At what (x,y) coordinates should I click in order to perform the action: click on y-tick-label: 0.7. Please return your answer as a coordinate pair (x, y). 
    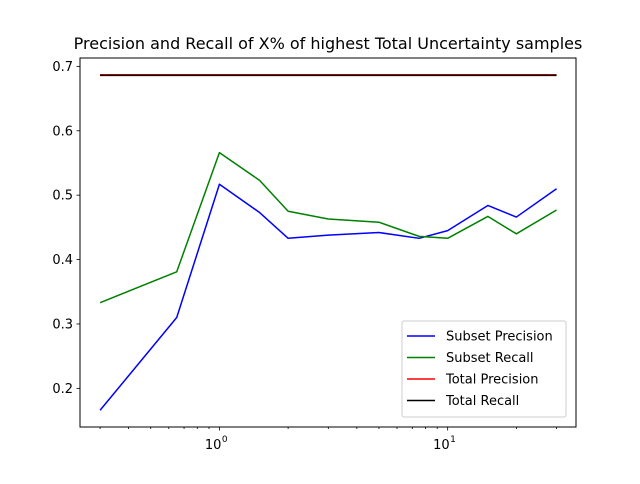
    Looking at the image, I should click on (62, 67).